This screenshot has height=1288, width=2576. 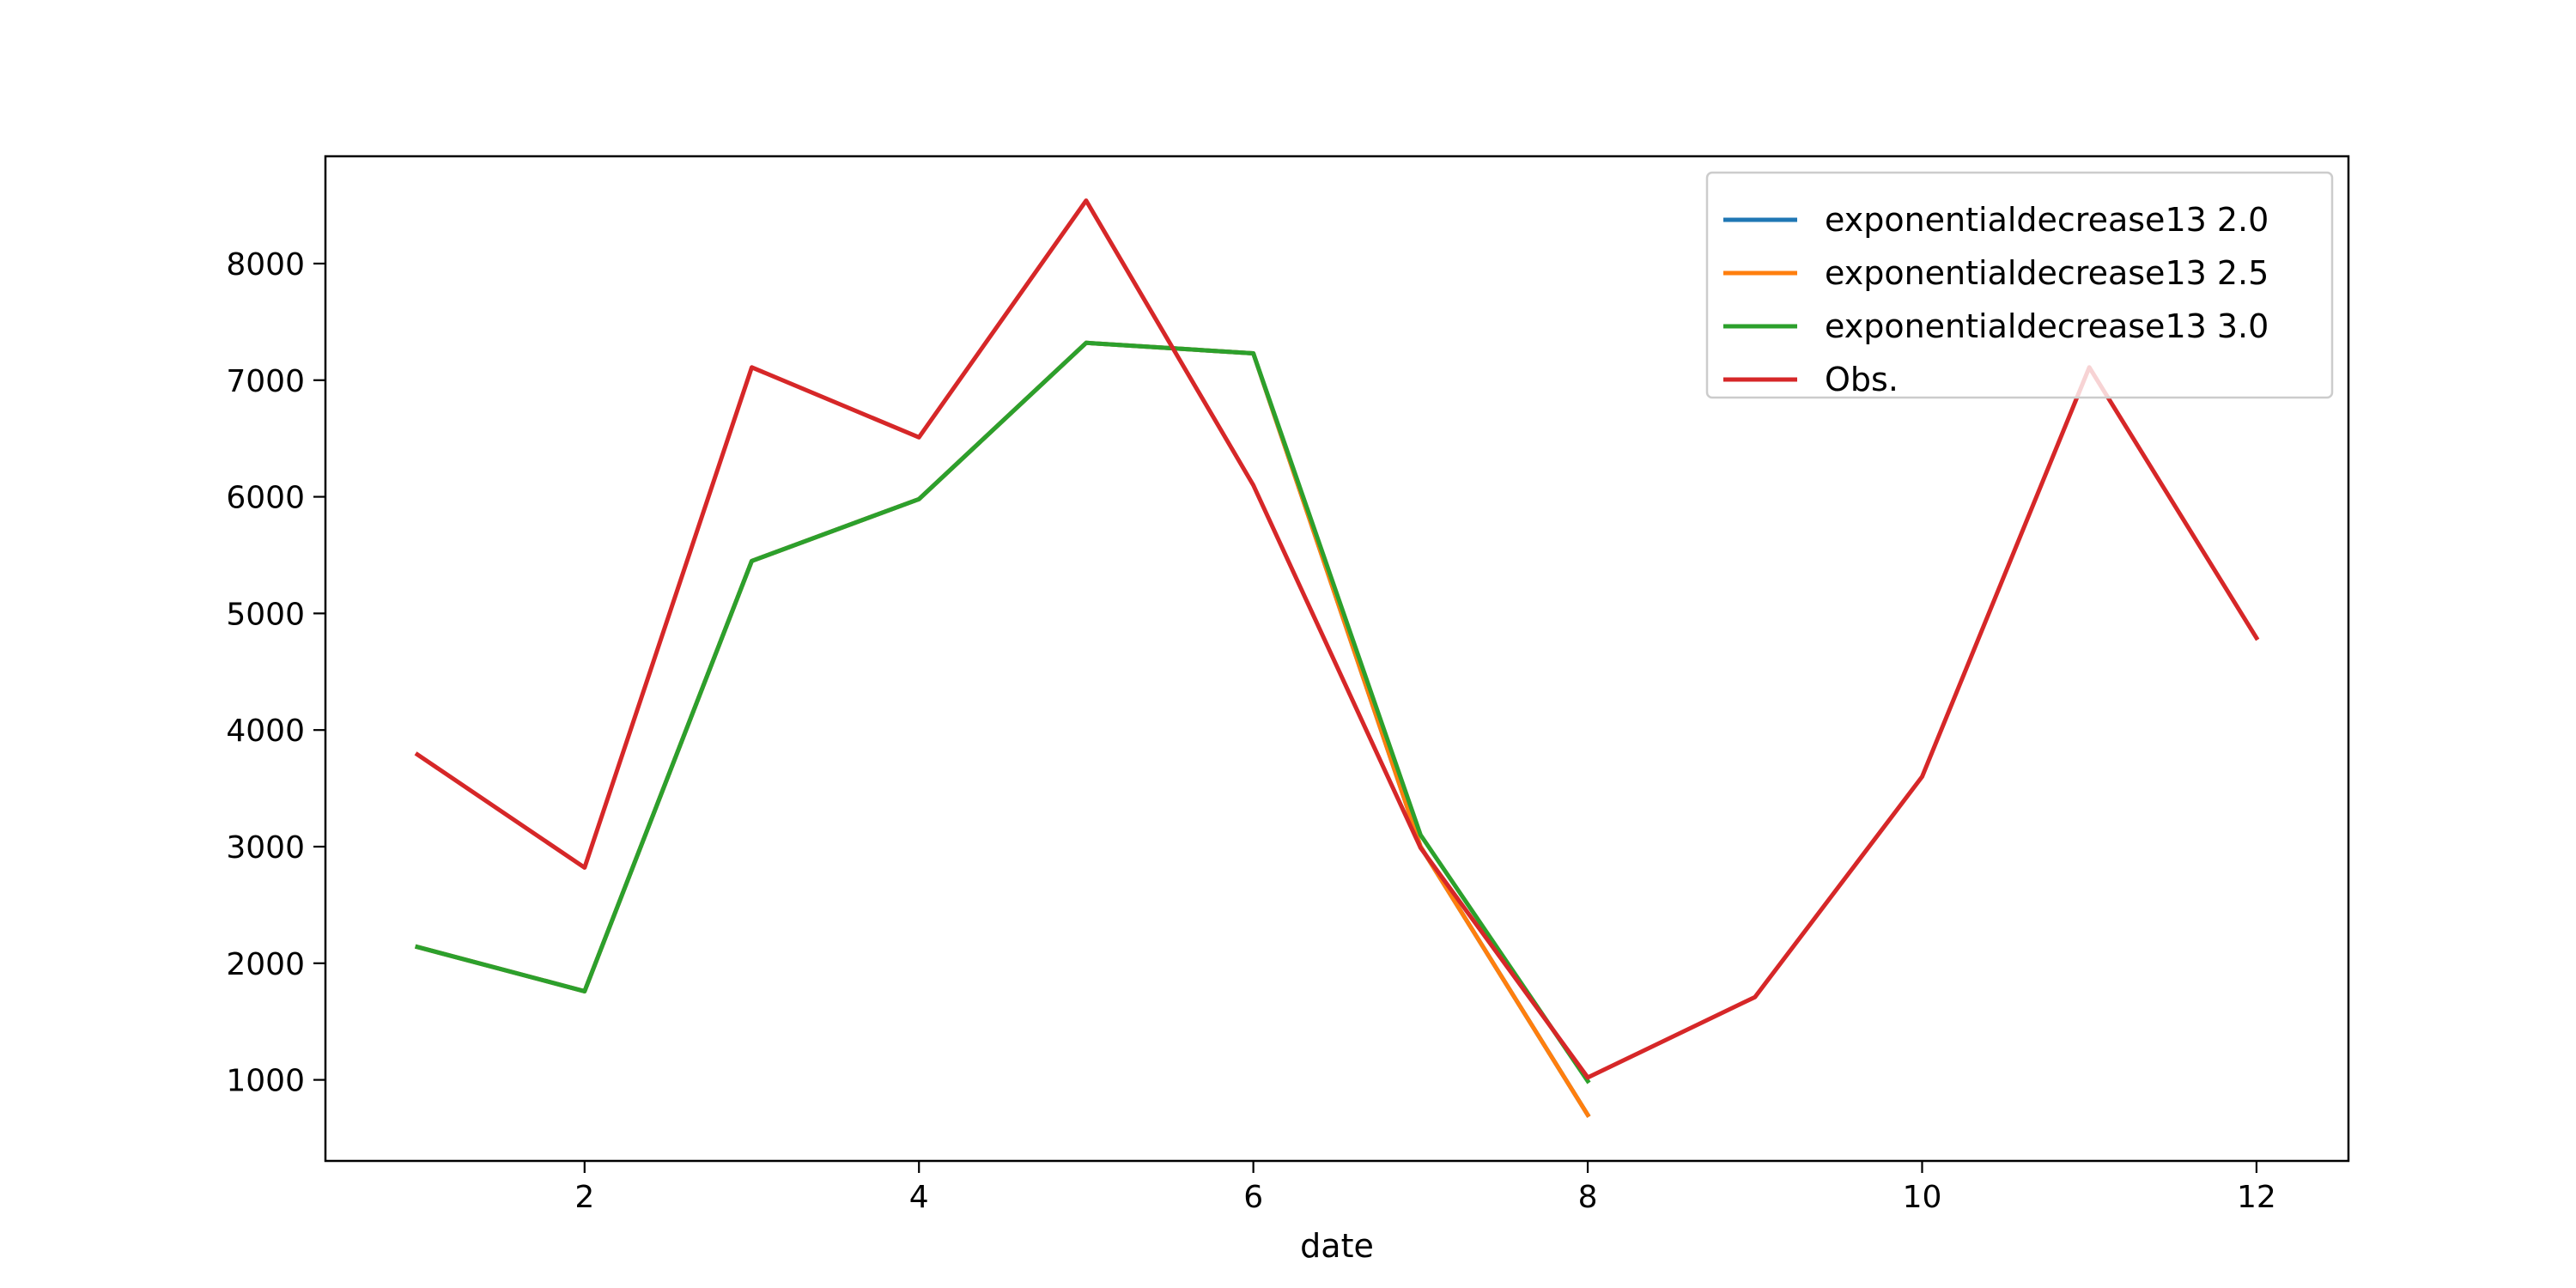 I want to click on legend-label: exponentialdecrease13 3.0, so click(x=2047, y=326).